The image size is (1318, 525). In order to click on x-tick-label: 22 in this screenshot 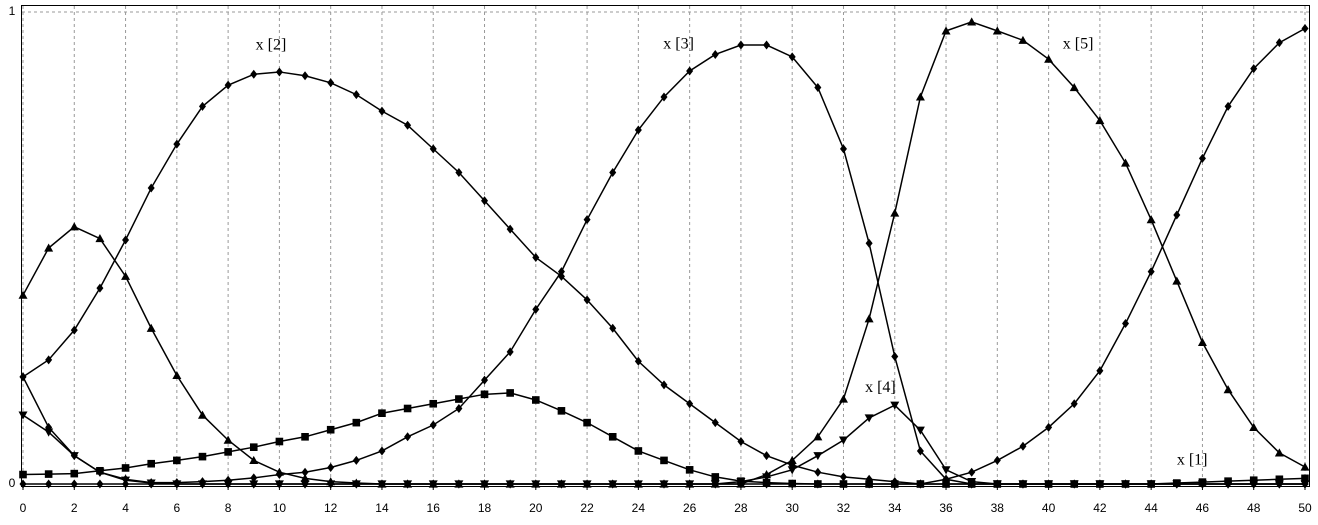, I will do `click(587, 508)`.